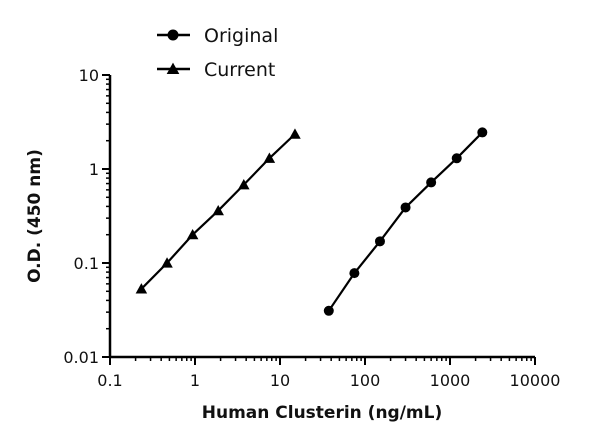 The width and height of the screenshot is (600, 445). I want to click on legend-item-original: Original, so click(217, 36).